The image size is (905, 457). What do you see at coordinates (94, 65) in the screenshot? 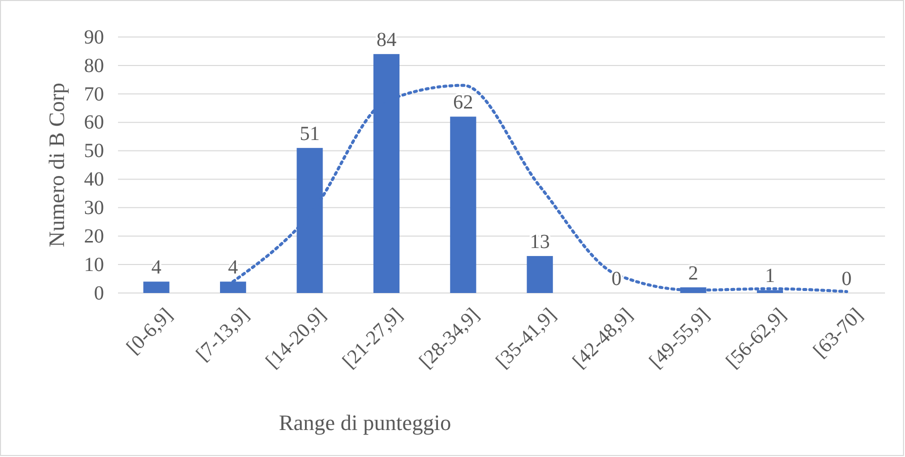
I see `y-tick-label: 80` at bounding box center [94, 65].